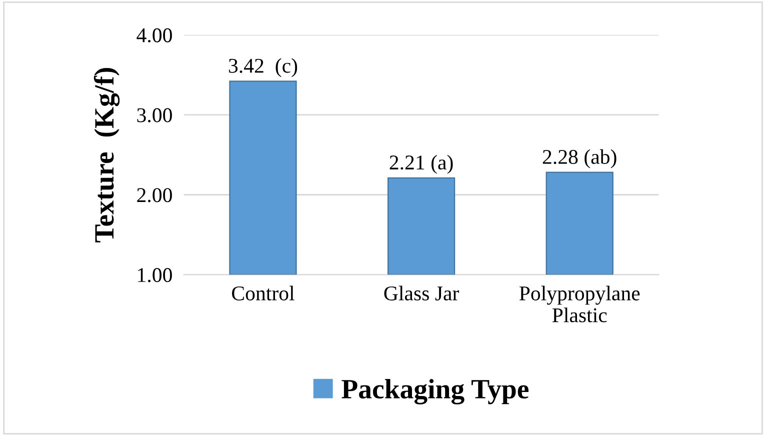 Image resolution: width=766 pixels, height=436 pixels. Describe the element at coordinates (579, 304) in the screenshot. I see `x-tick-label: Polypropylane Plastic` at that location.